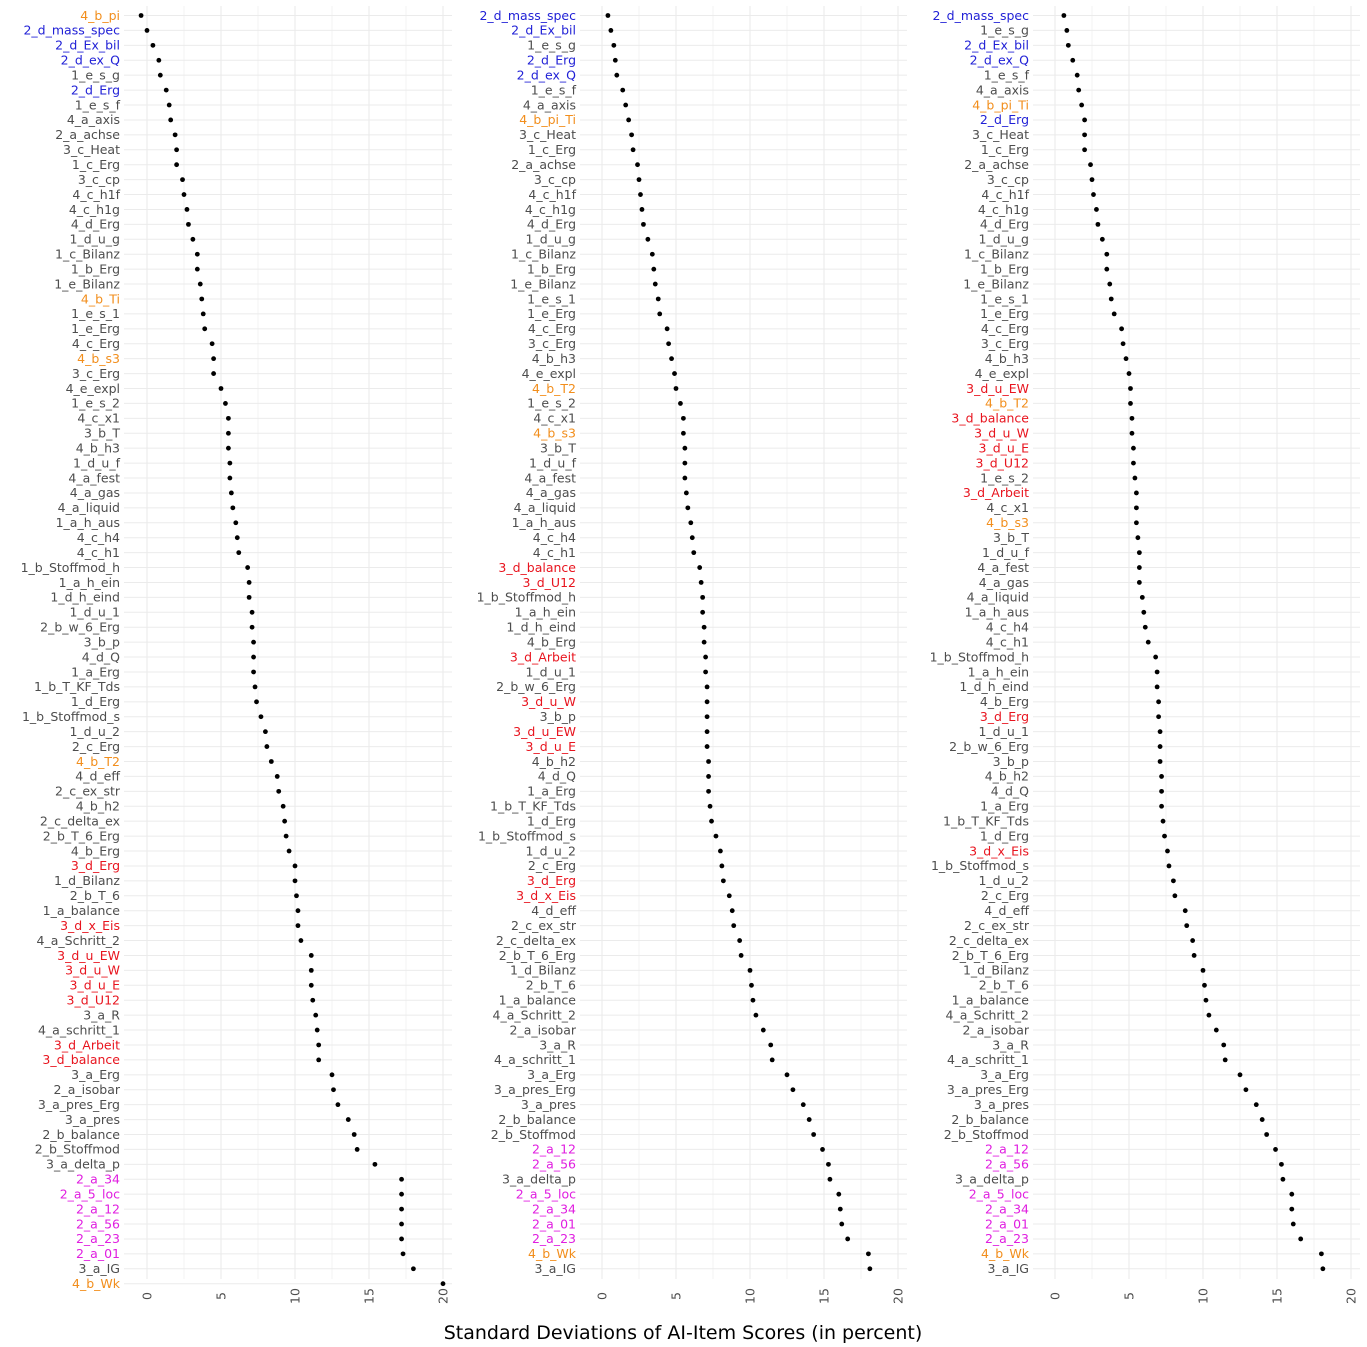 Image resolution: width=1367 pixels, height=1347 pixels. Describe the element at coordinates (1003, 567) in the screenshot. I see `y-tick-label: 4_a_fest` at that location.